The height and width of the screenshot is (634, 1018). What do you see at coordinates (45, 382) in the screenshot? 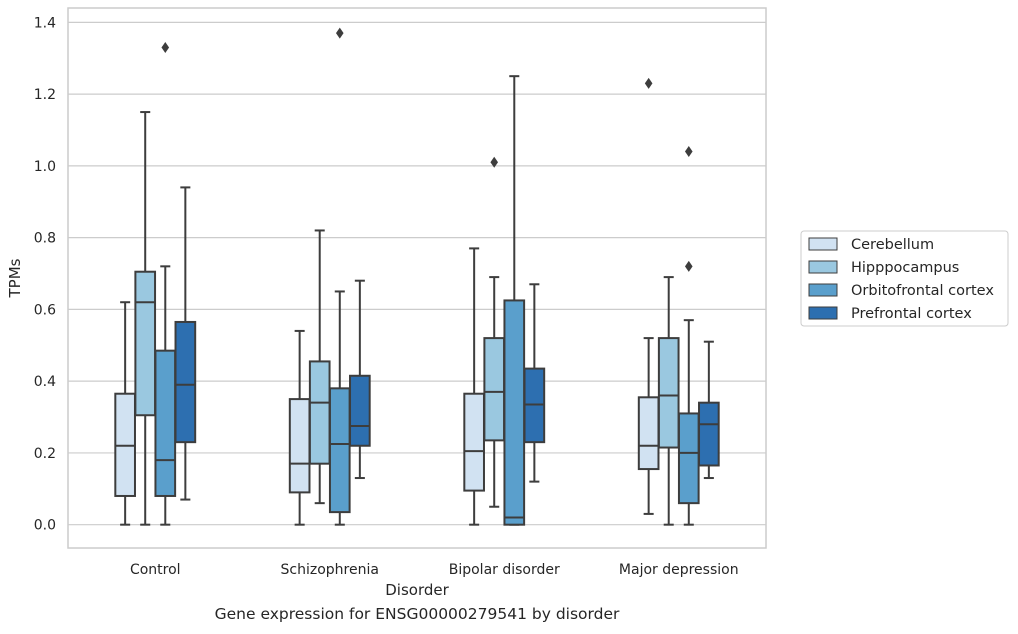
I see `y-tick-label: 0.4` at bounding box center [45, 382].